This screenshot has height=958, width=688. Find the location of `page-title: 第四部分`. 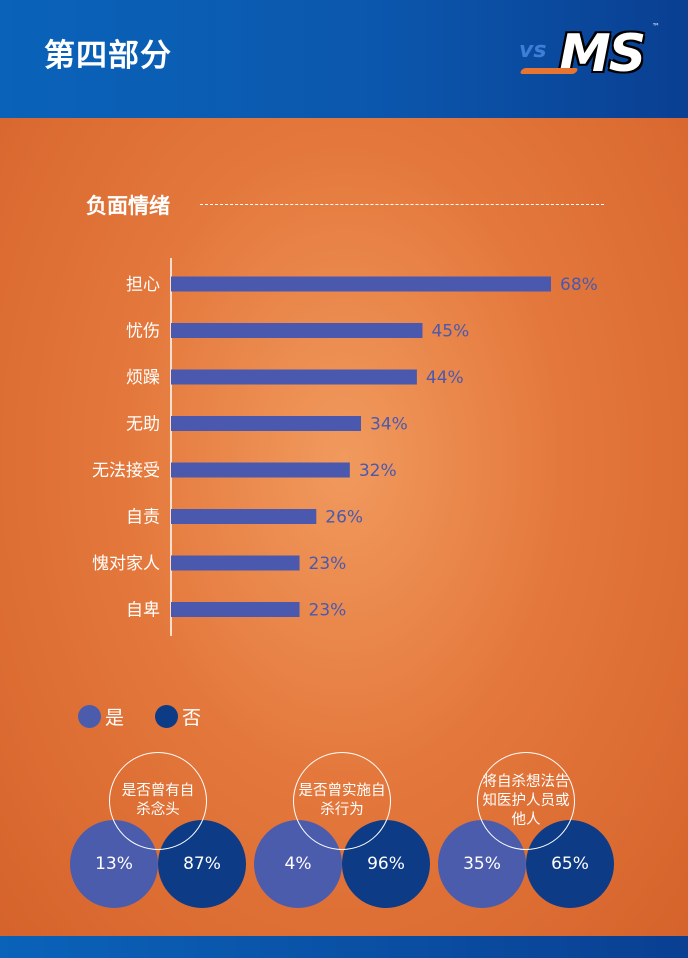

page-title: 第四部分 is located at coordinates (108, 56).